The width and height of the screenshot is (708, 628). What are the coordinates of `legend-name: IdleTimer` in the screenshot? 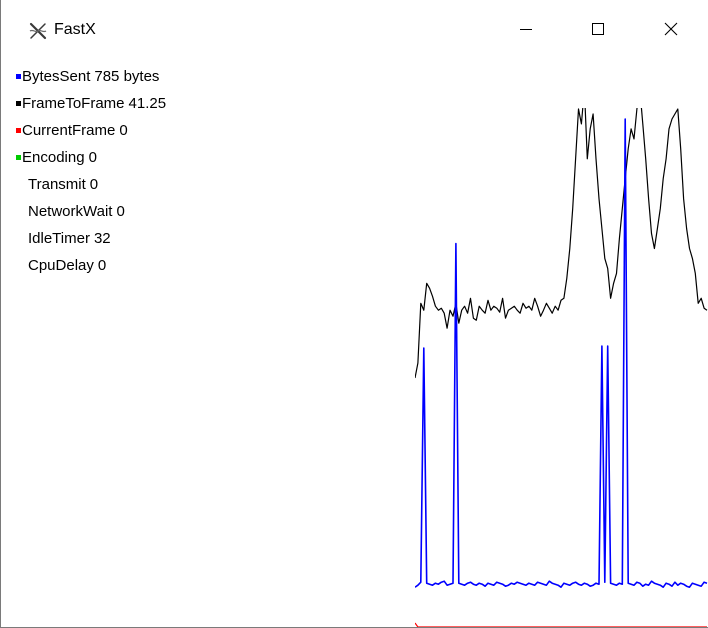 It's located at (59, 238).